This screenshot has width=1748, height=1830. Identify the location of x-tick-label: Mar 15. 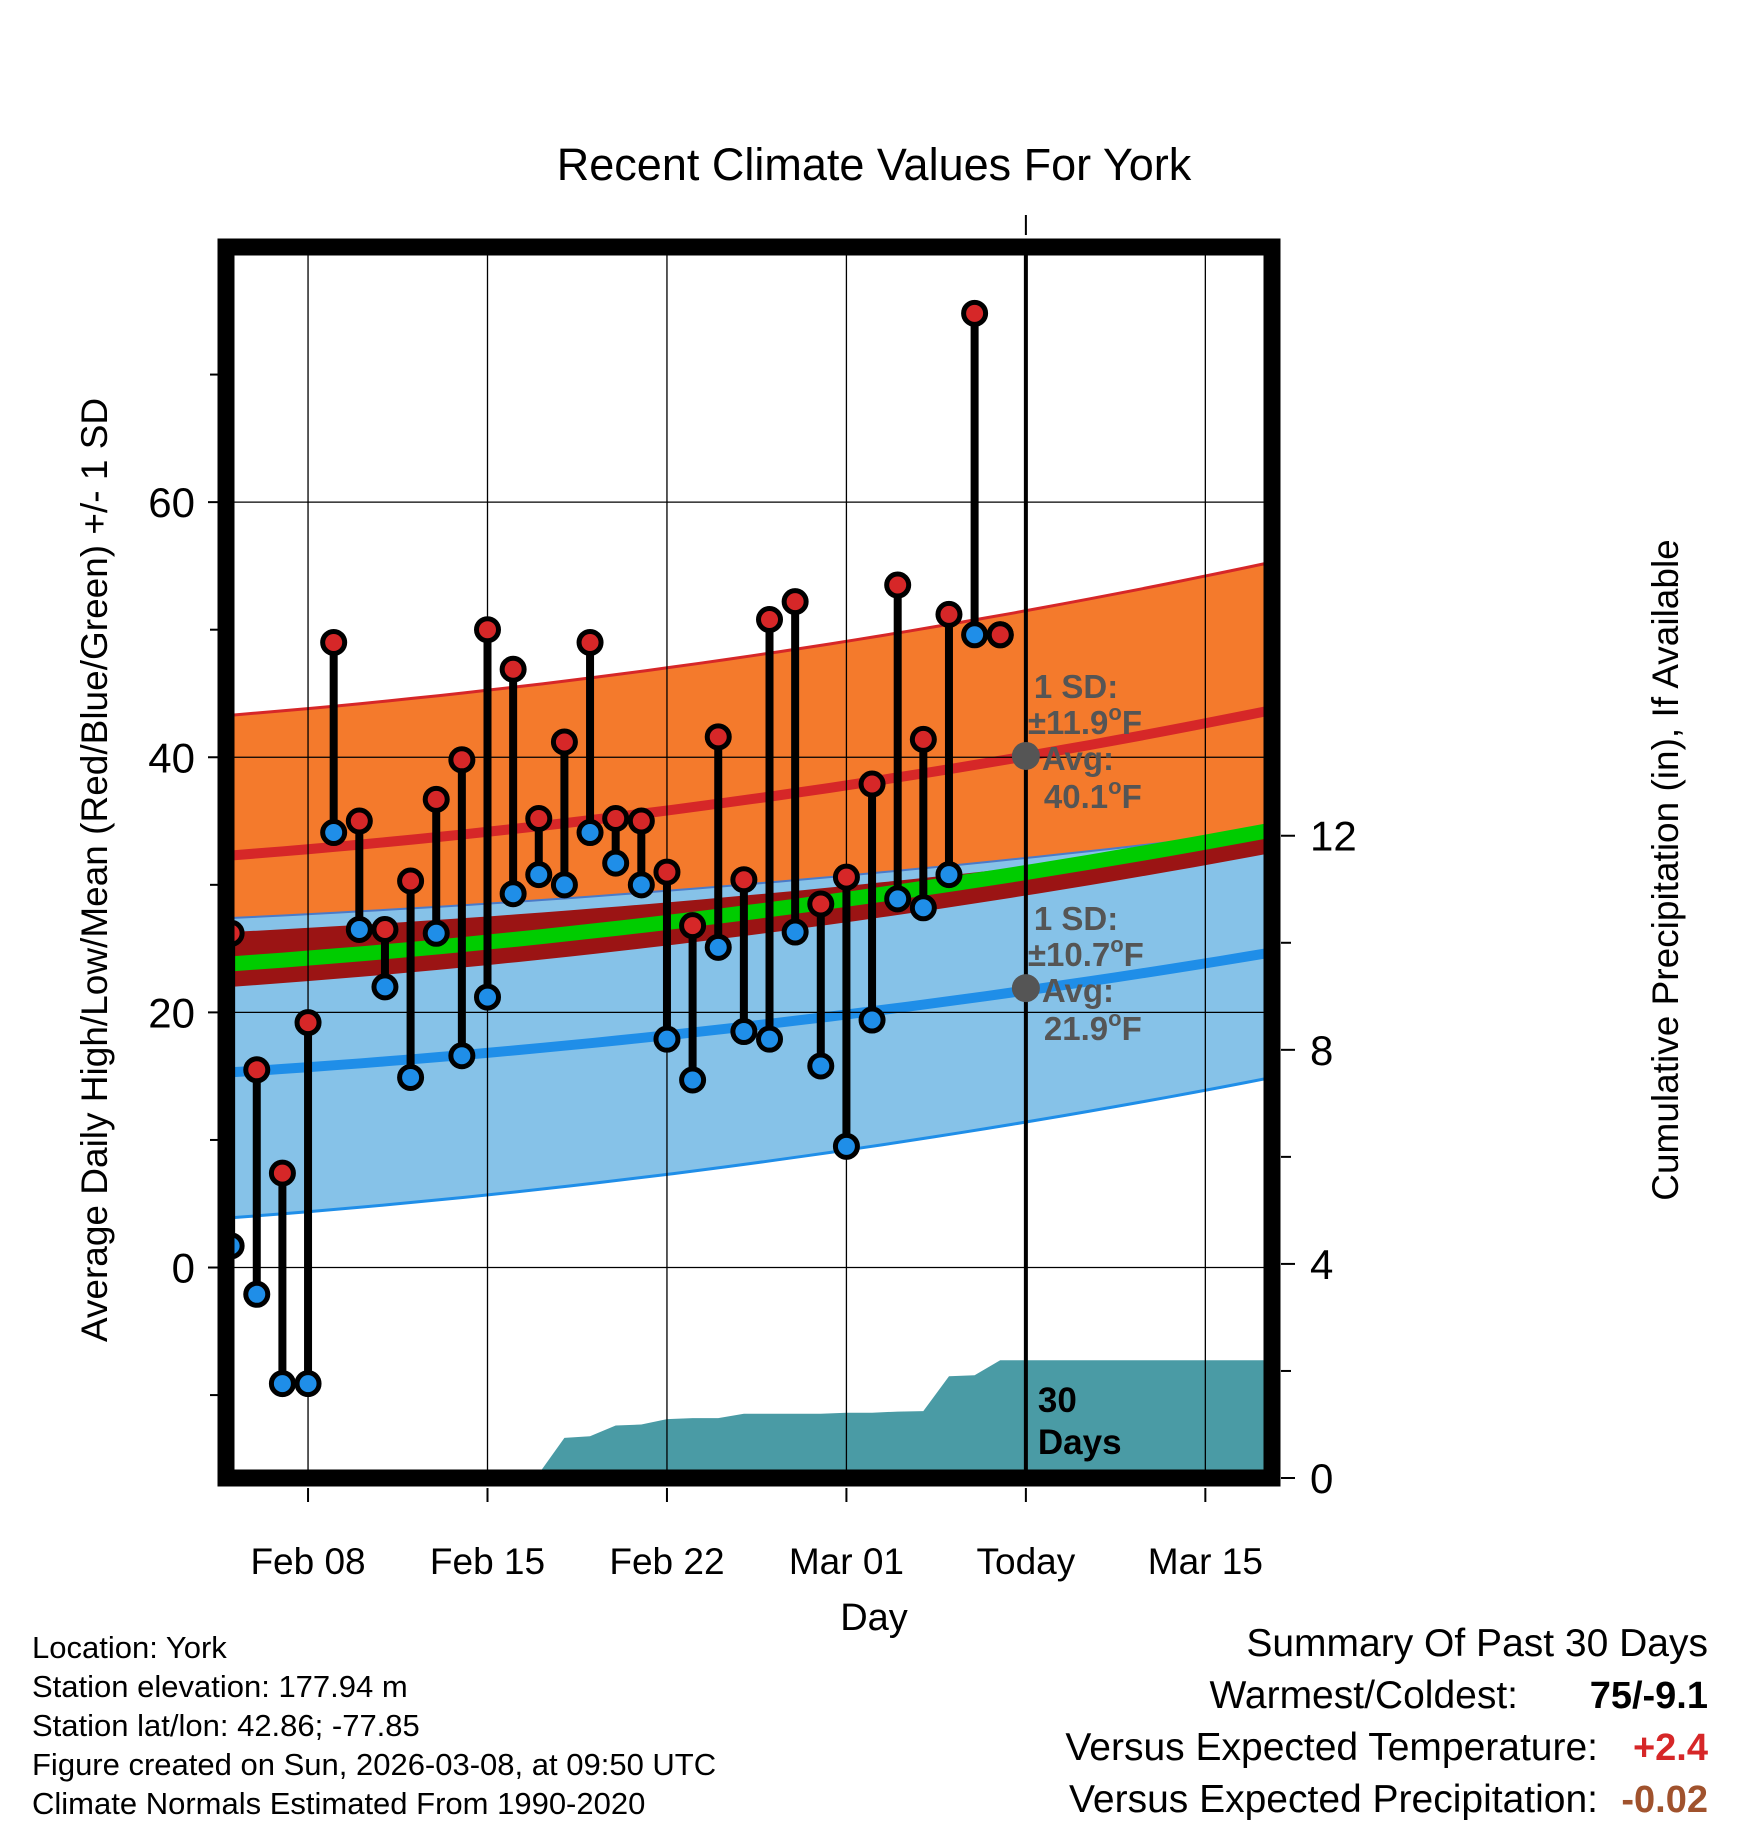
(1205, 1561).